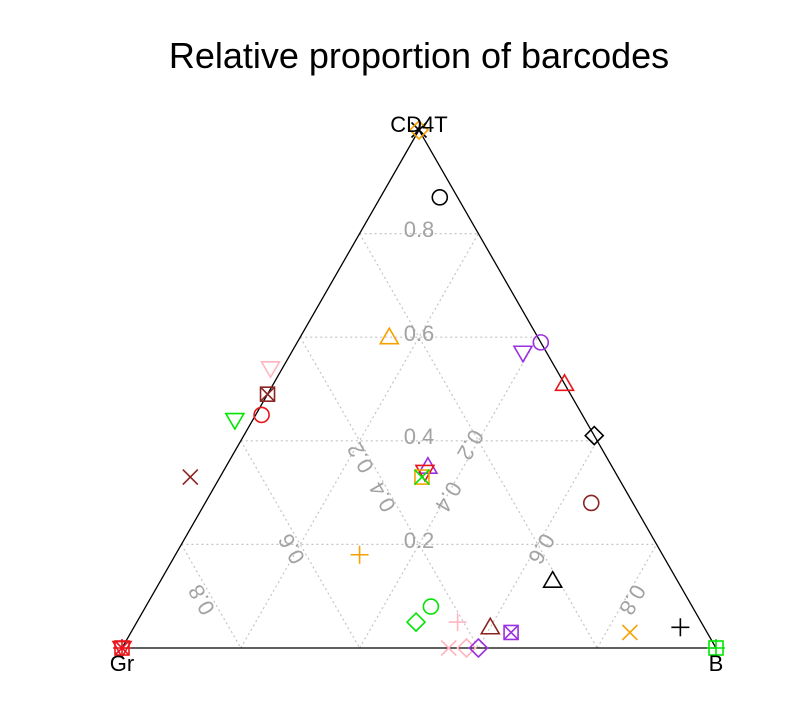 The image size is (801, 705). Describe the element at coordinates (419, 436) in the screenshot. I see `top-axis-tick-label: 0.4` at that location.